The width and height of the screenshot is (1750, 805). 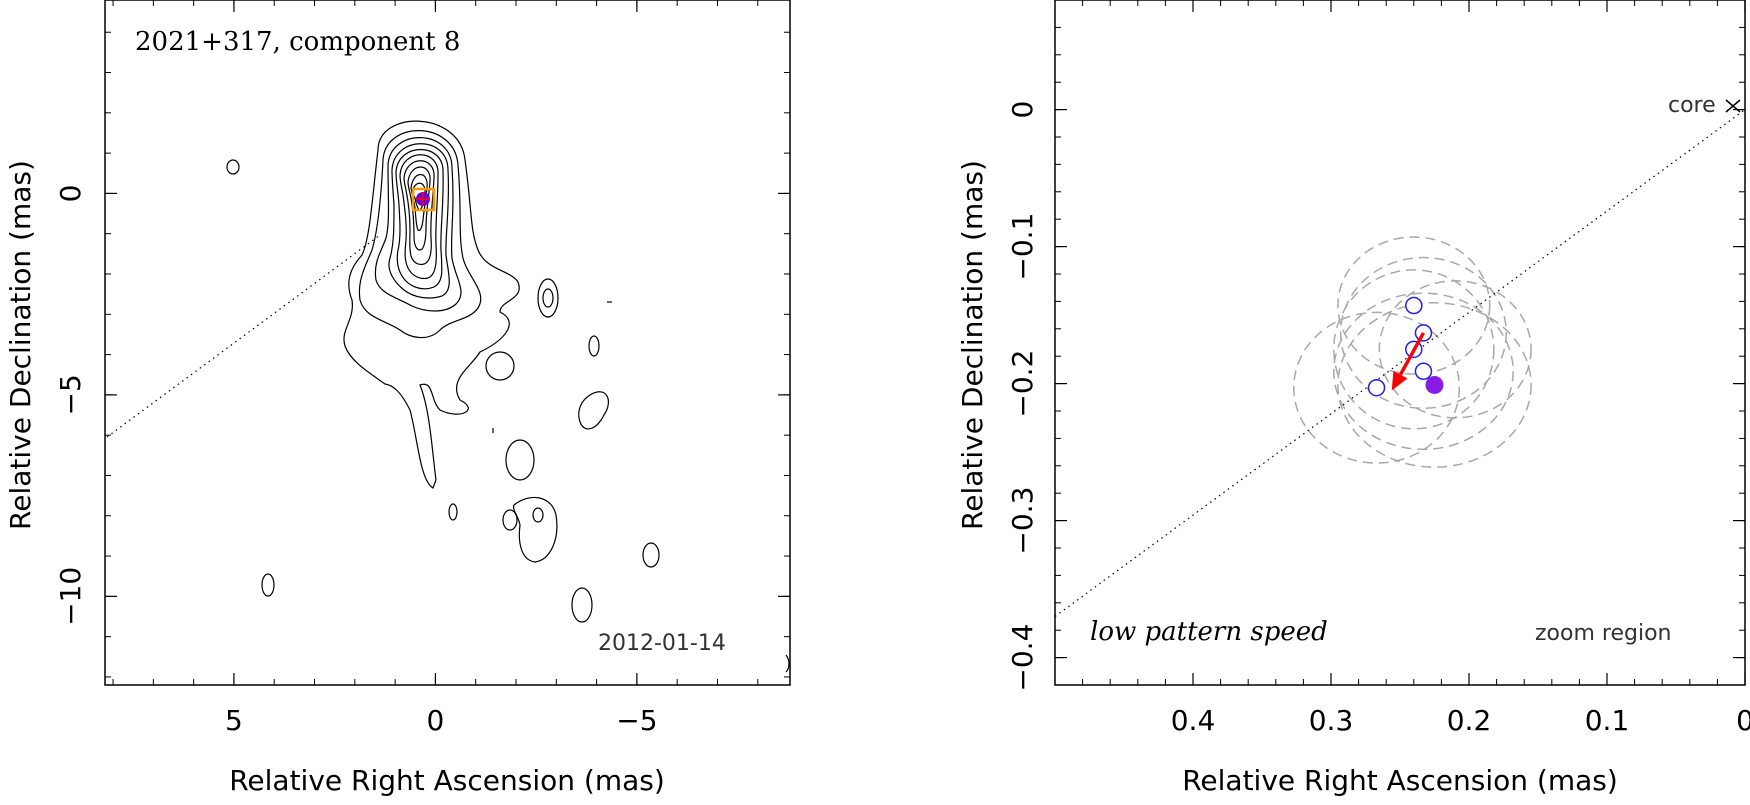 What do you see at coordinates (662, 643) in the screenshot?
I see `observation-date: 2012-01-14` at bounding box center [662, 643].